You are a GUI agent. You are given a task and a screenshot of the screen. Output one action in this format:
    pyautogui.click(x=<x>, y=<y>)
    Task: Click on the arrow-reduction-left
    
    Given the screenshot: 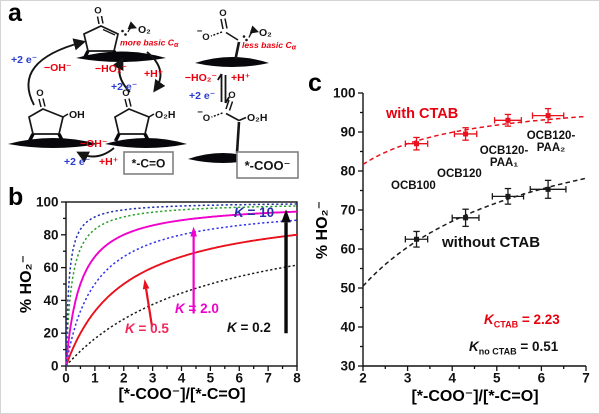 What is the action you would take?
    pyautogui.click(x=56, y=72)
    